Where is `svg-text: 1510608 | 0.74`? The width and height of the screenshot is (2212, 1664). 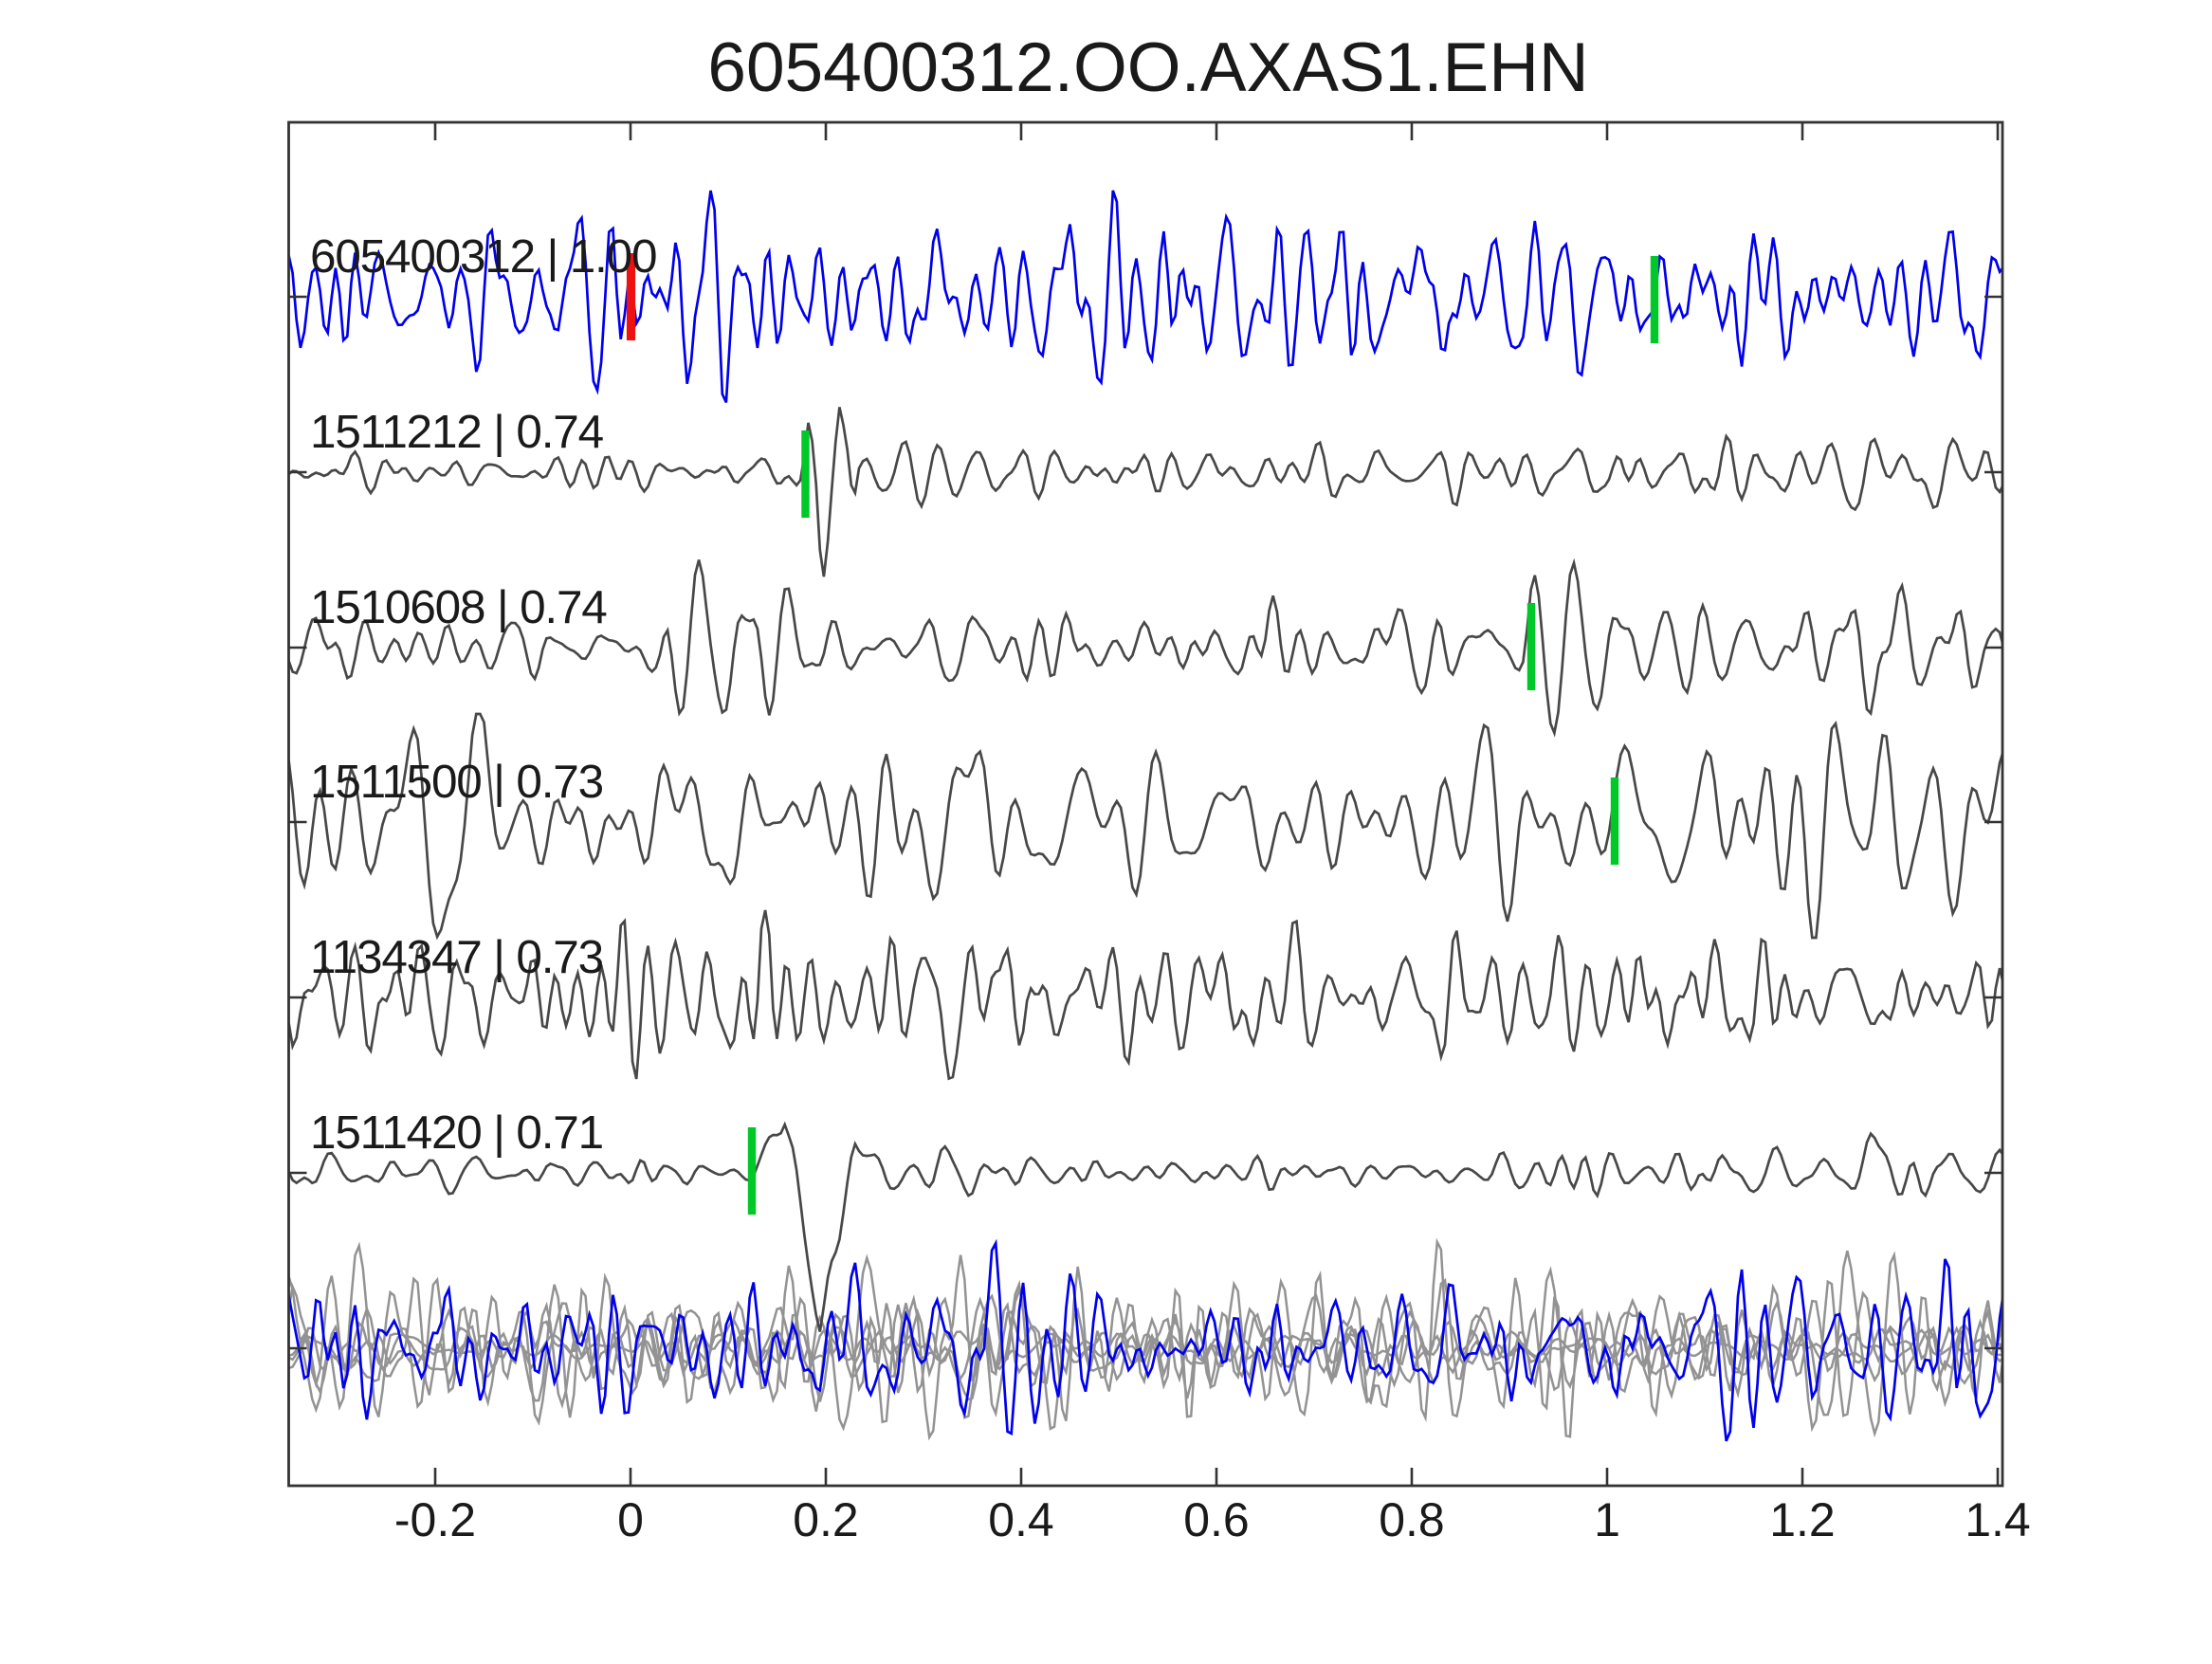 svg-text: 1510608 | 0.74 is located at coordinates (458, 607).